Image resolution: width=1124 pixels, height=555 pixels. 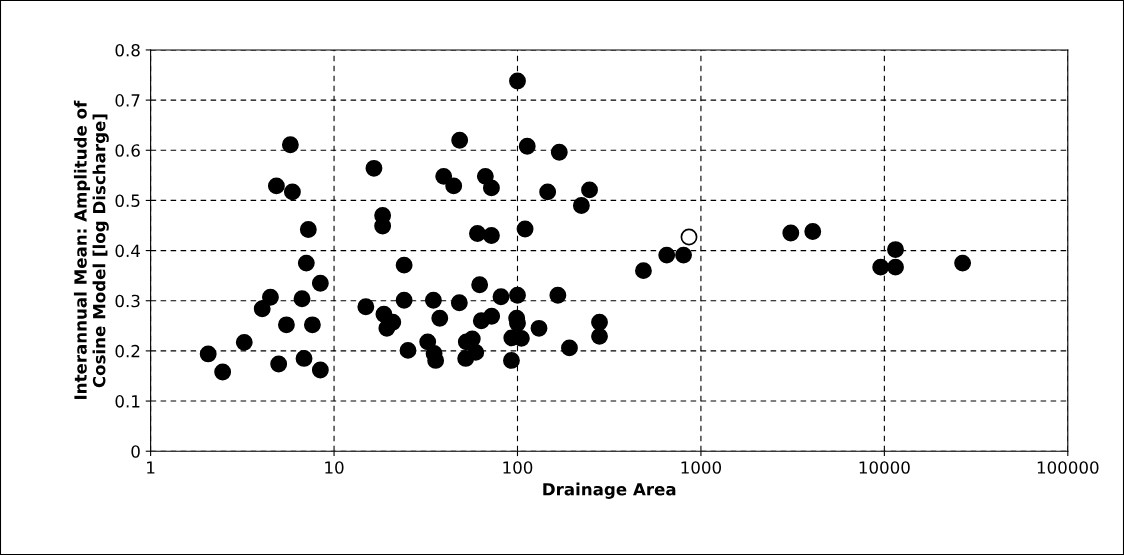 What do you see at coordinates (127, 50) in the screenshot?
I see `y-tick-label: 0.8` at bounding box center [127, 50].